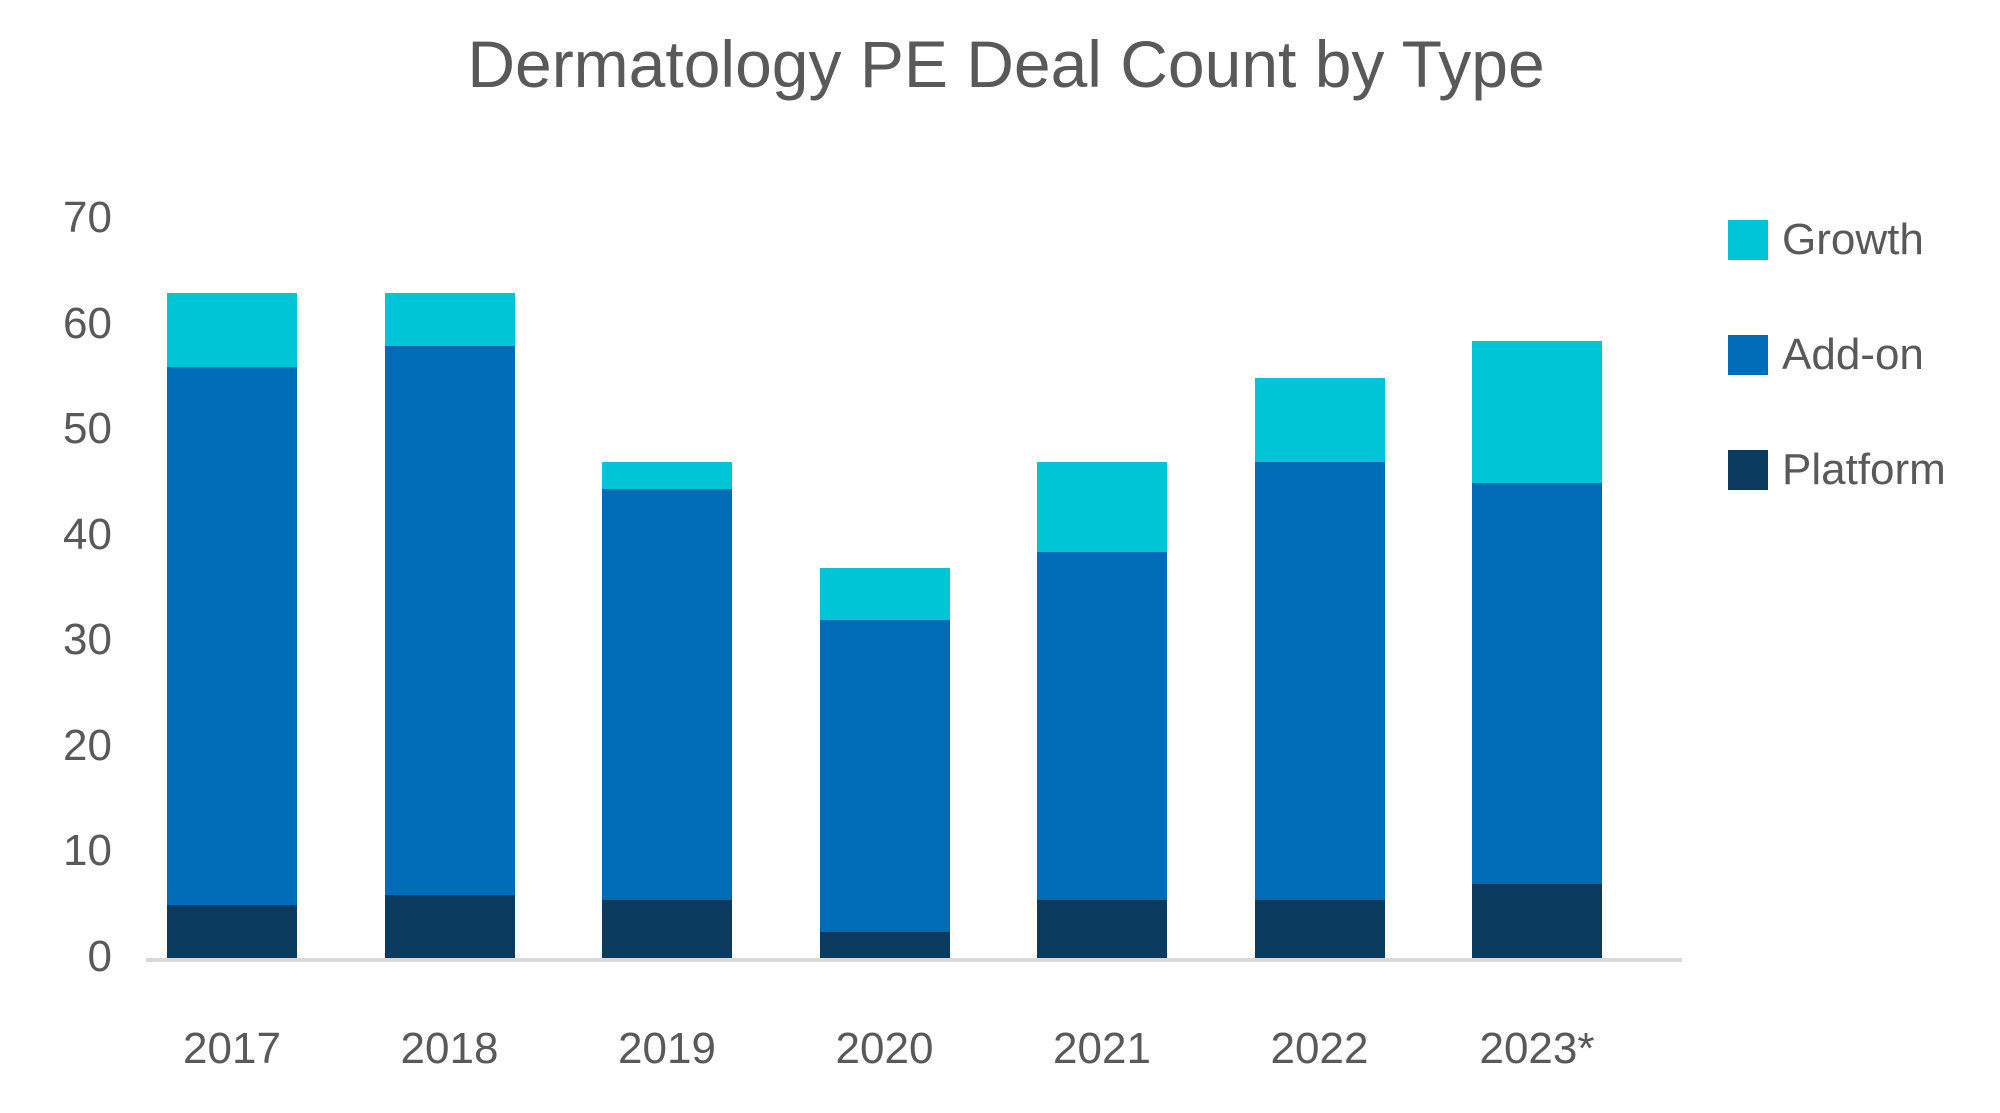  What do you see at coordinates (1853, 239) in the screenshot?
I see `legend-label: Growth` at bounding box center [1853, 239].